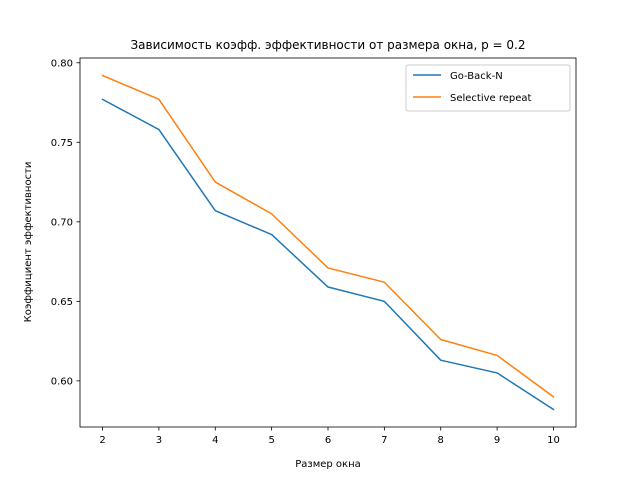 This screenshot has width=640, height=480. I want to click on legend-box, so click(488, 88).